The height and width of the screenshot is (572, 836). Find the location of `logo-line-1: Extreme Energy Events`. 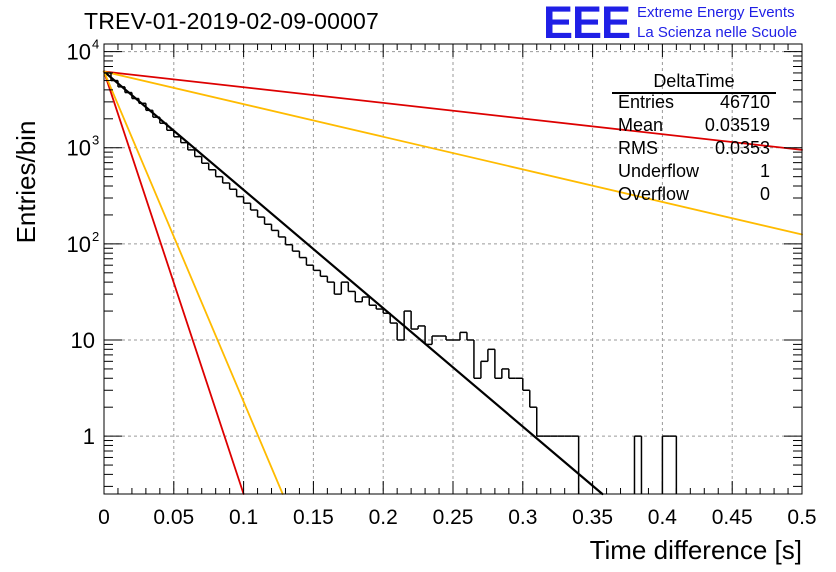

logo-line-1: Extreme Energy Events is located at coordinates (716, 12).